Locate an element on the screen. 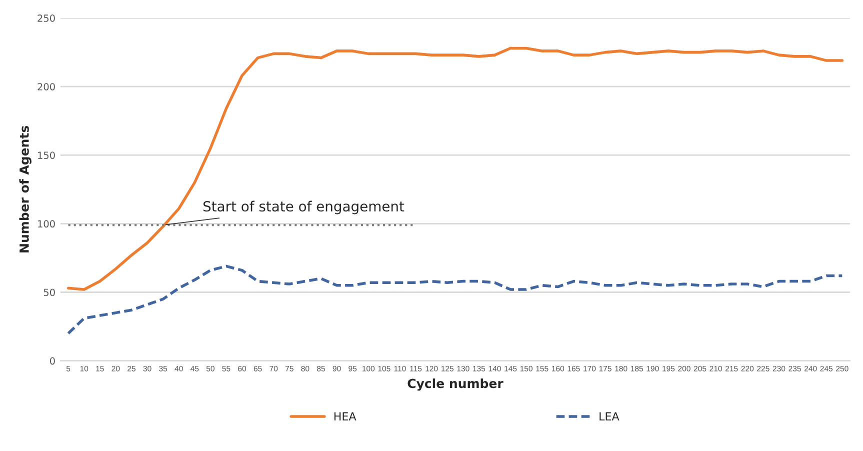 The image size is (863, 451). y-tick-label: 100 is located at coordinates (46, 224).